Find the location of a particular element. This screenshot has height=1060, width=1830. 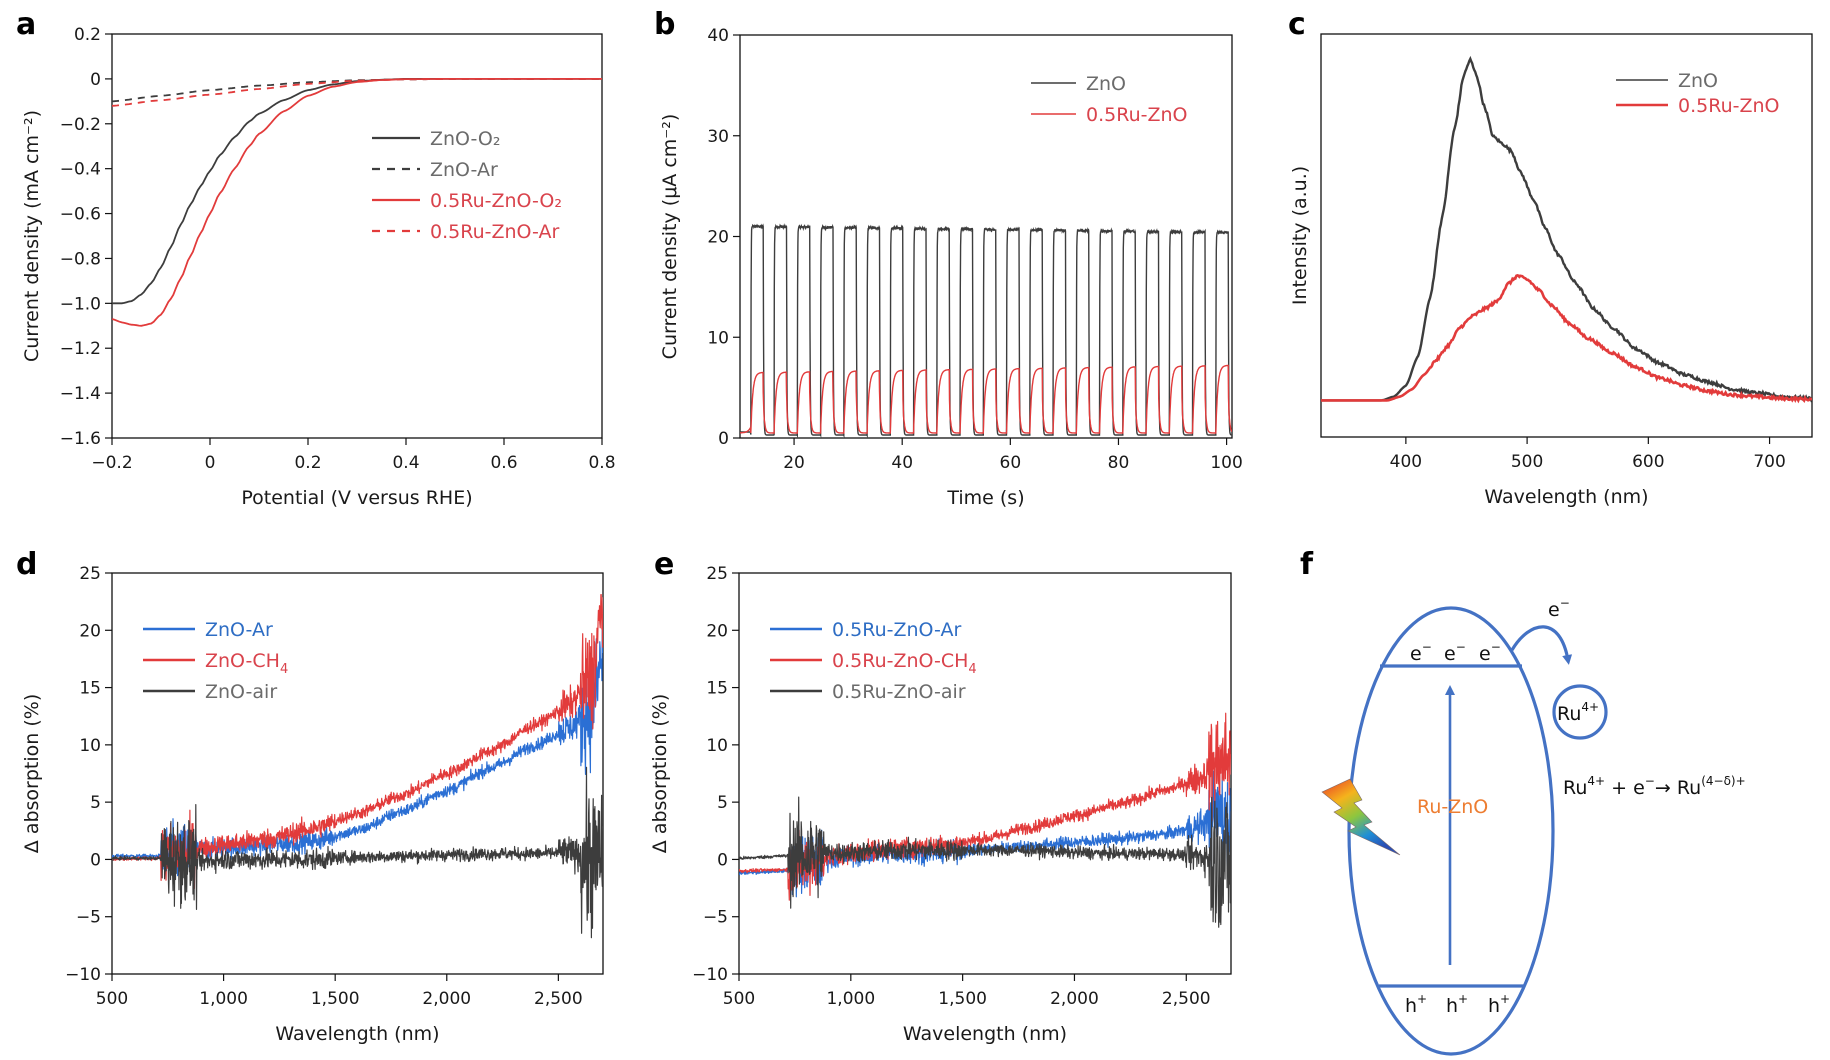

x-tick-label: 40 is located at coordinates (902, 463).